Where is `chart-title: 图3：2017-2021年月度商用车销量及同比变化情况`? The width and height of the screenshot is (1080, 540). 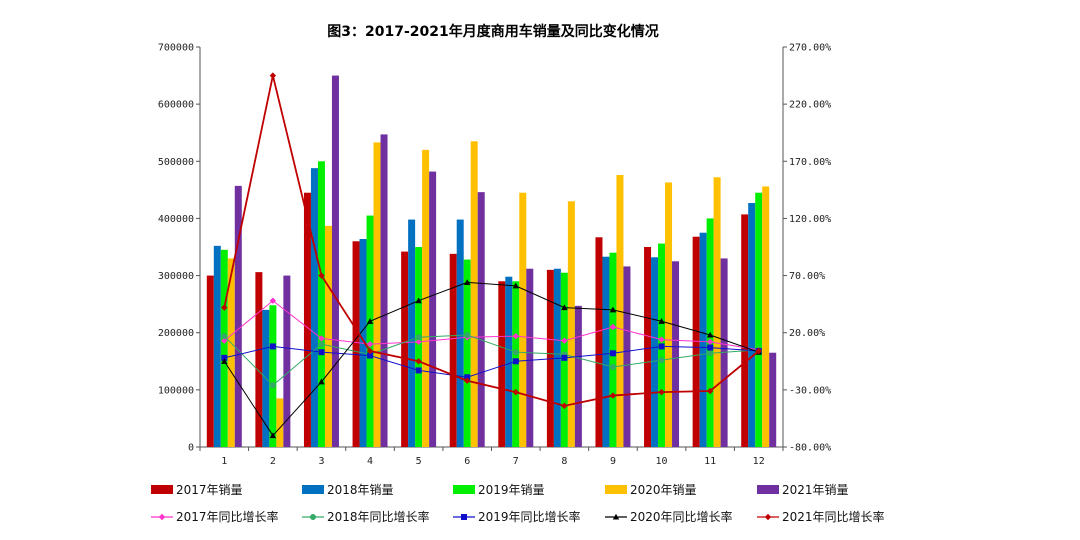 chart-title: 图3：2017-2021年月度商用车销量及同比变化情况 is located at coordinates (492, 31).